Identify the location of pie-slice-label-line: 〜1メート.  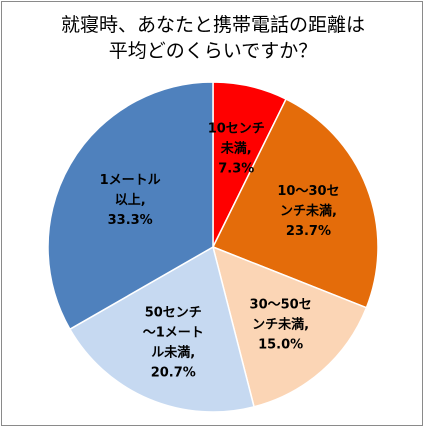
(173, 332).